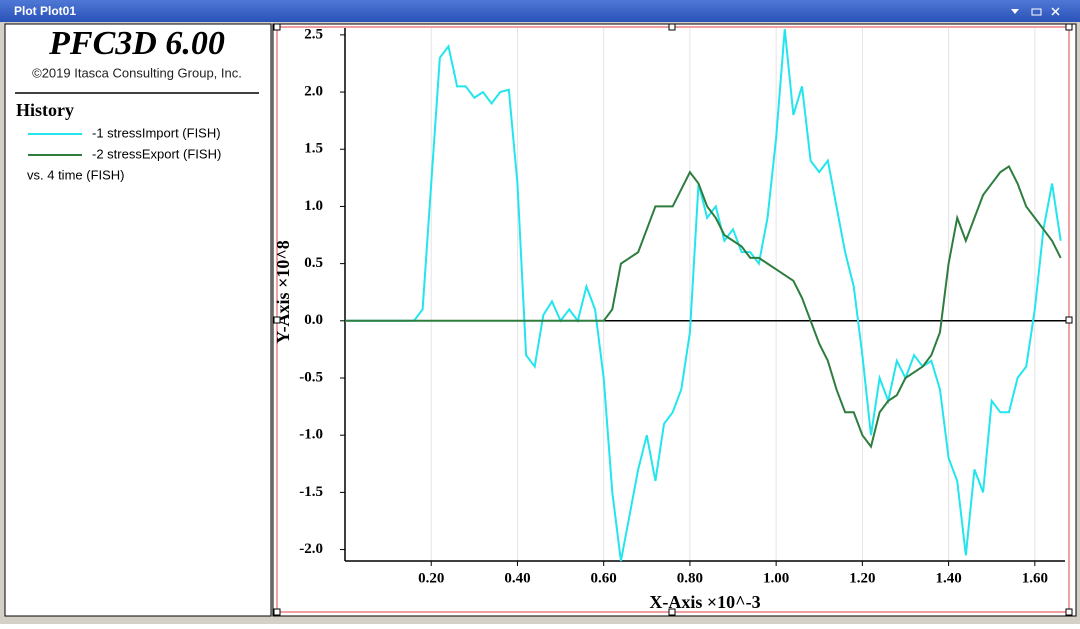 Image resolution: width=1080 pixels, height=629 pixels. What do you see at coordinates (313, 263) in the screenshot?
I see `y-tick-label: 0.5` at bounding box center [313, 263].